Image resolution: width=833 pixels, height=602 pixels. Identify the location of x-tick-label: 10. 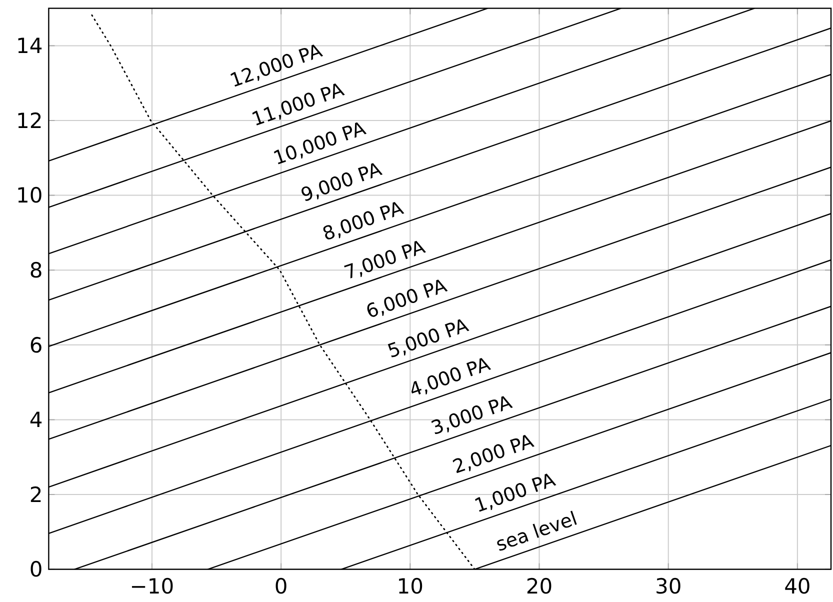
(410, 586).